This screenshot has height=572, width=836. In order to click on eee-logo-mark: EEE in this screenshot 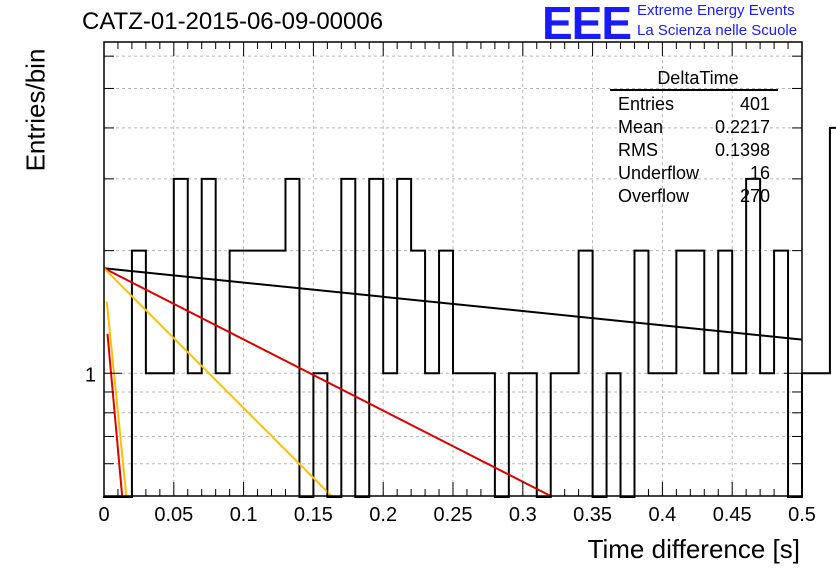, I will do `click(587, 24)`.